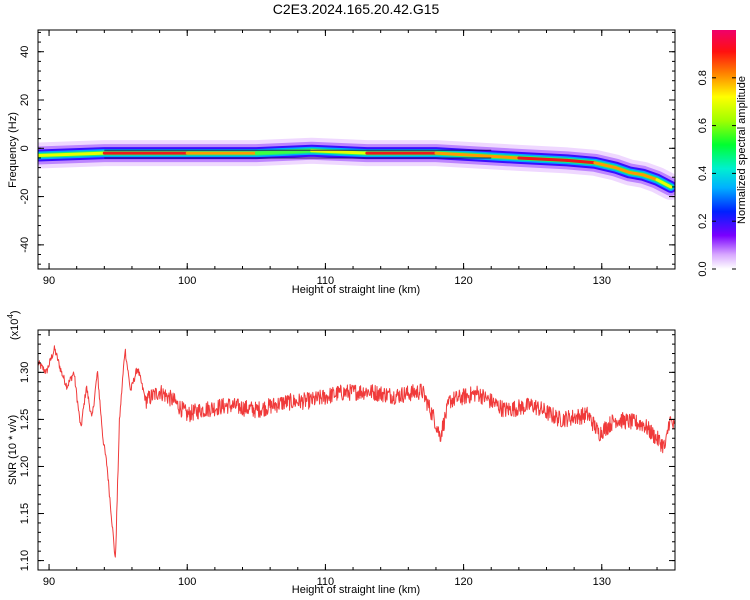 The image size is (750, 600). Describe the element at coordinates (602, 582) in the screenshot. I see `snr-x-tick-label: 130` at that location.